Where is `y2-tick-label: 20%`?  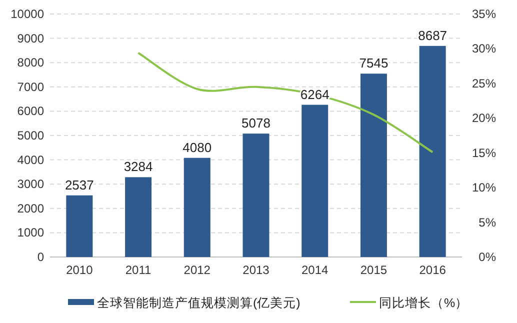
y2-tick-label: 20% is located at coordinates (484, 118).